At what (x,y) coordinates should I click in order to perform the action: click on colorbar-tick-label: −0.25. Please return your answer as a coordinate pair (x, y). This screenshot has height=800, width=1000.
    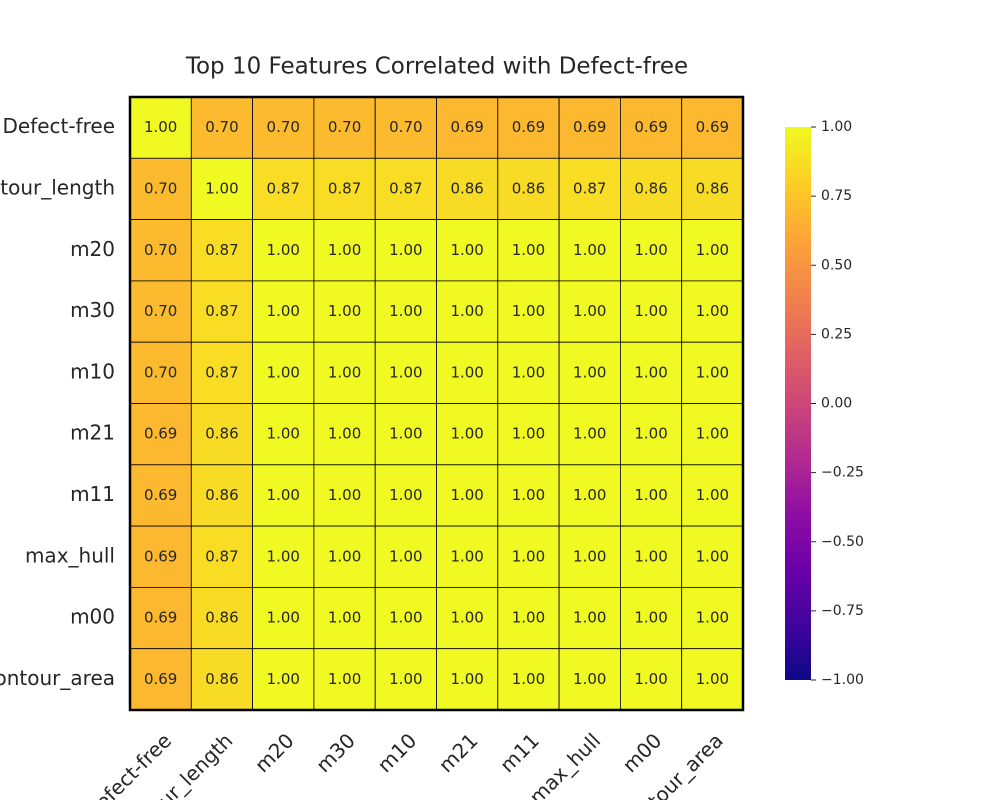
    Looking at the image, I should click on (842, 473).